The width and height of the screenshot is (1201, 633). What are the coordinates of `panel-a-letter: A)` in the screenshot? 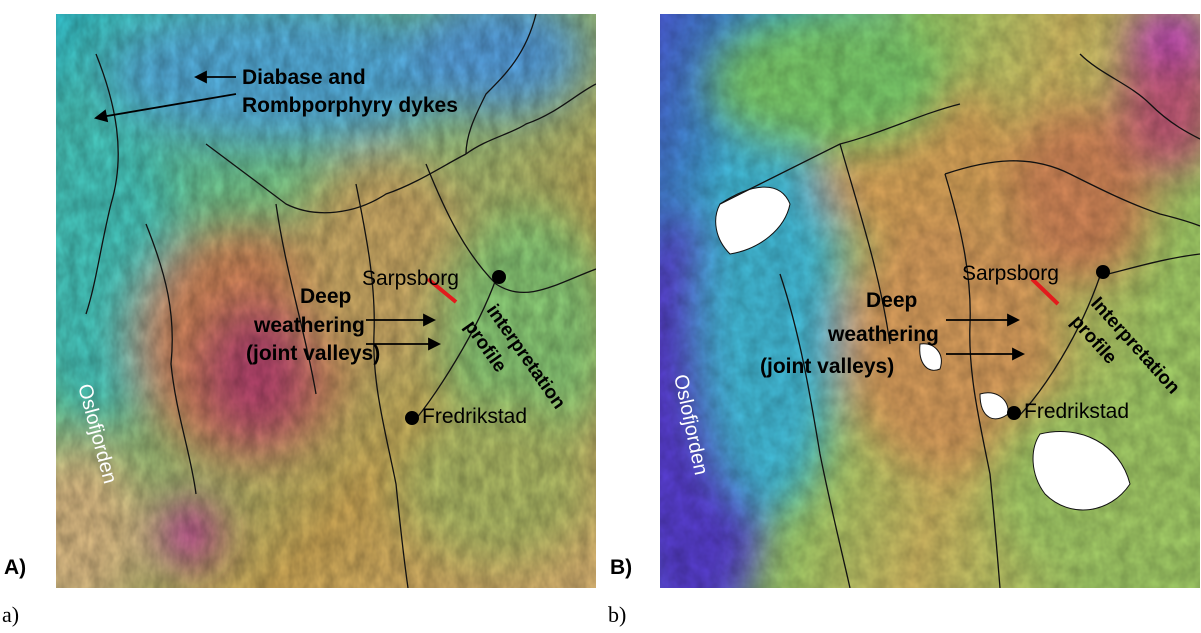 It's located at (15, 567).